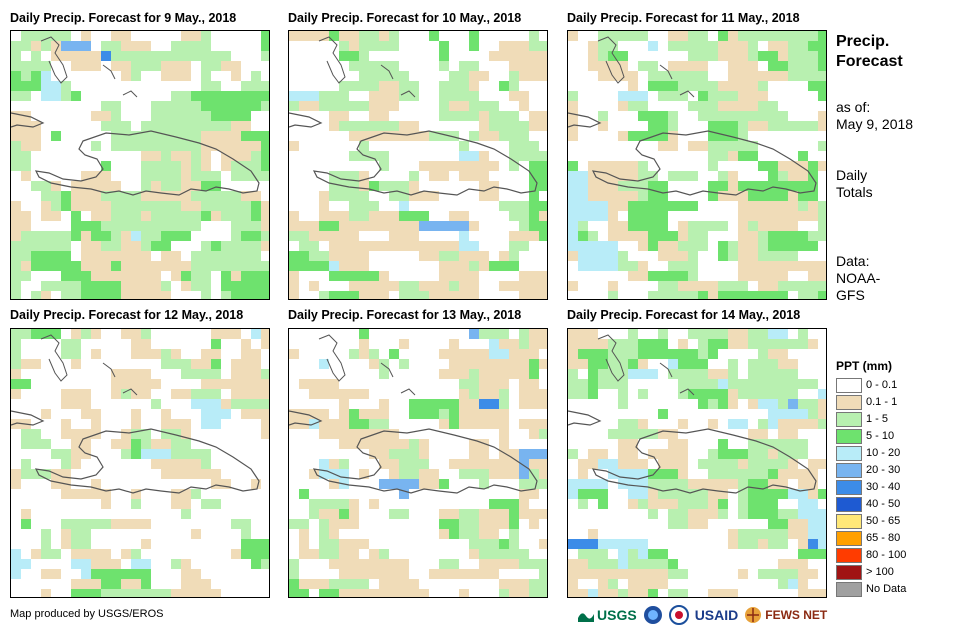 This screenshot has height=635, width=970. Describe the element at coordinates (886, 589) in the screenshot. I see `legend-label: No Data` at that location.